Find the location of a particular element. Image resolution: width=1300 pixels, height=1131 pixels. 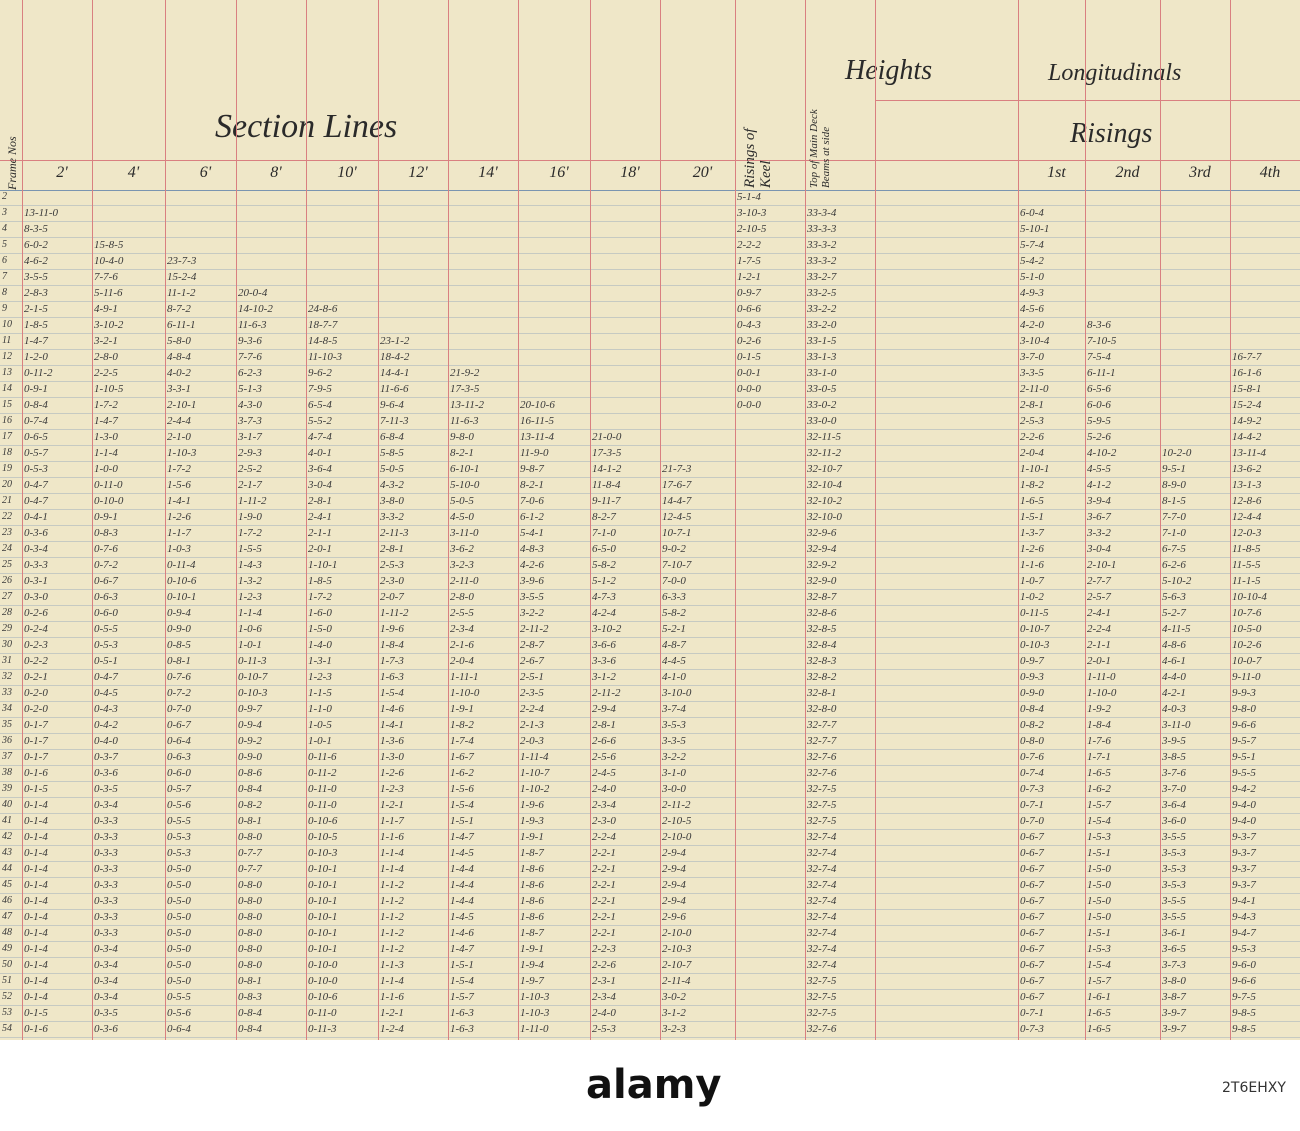

offset-value: 6-10-1 is located at coordinates (465, 469).